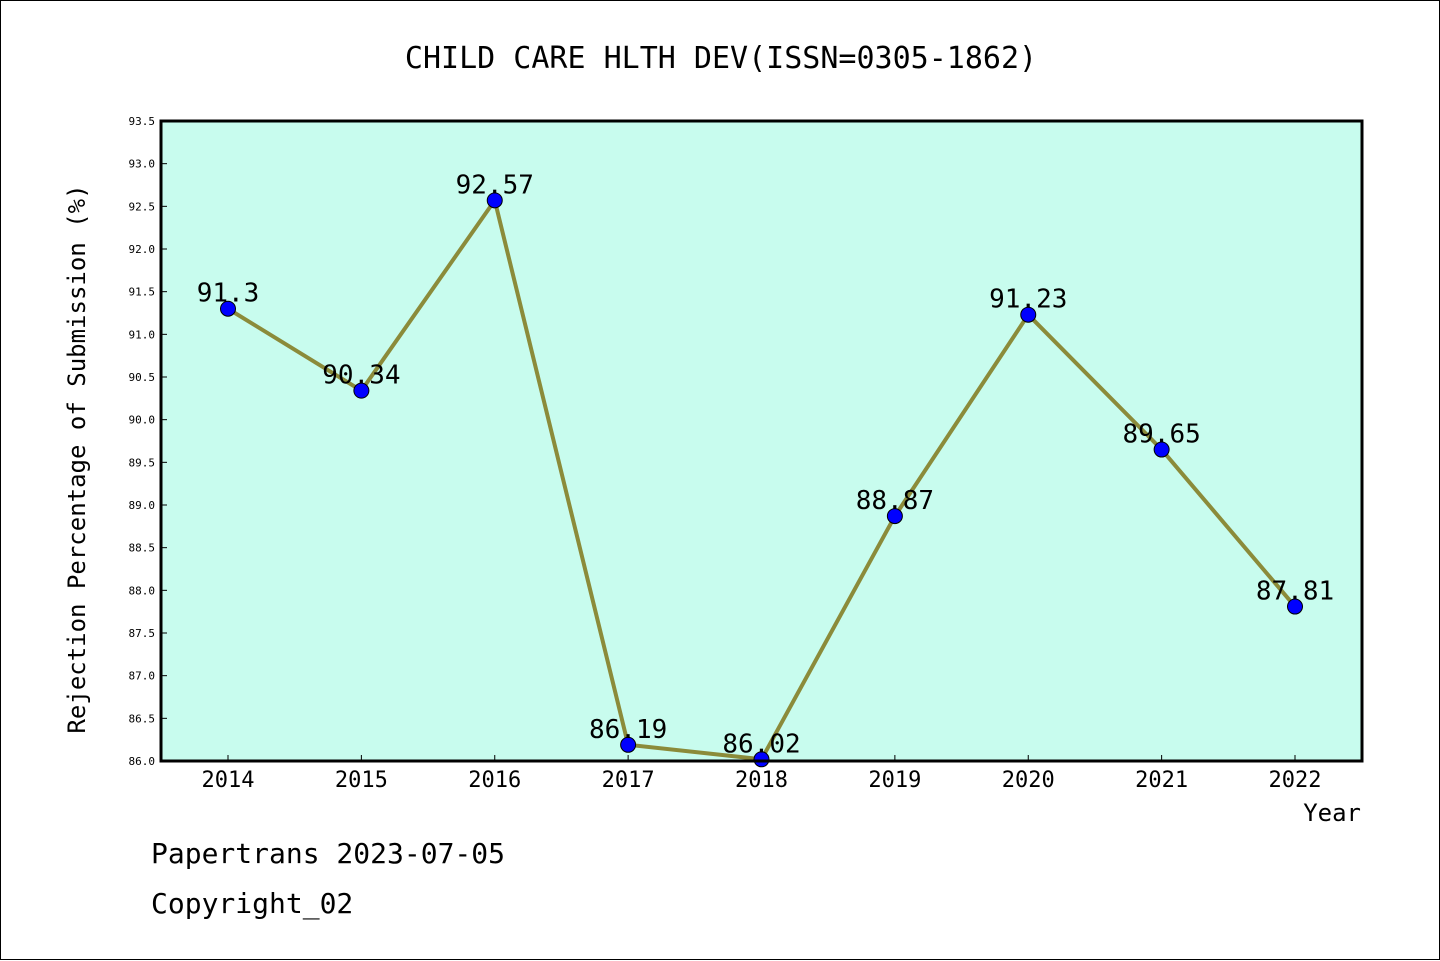  I want to click on x-tick-label: 2020, so click(1028, 780).